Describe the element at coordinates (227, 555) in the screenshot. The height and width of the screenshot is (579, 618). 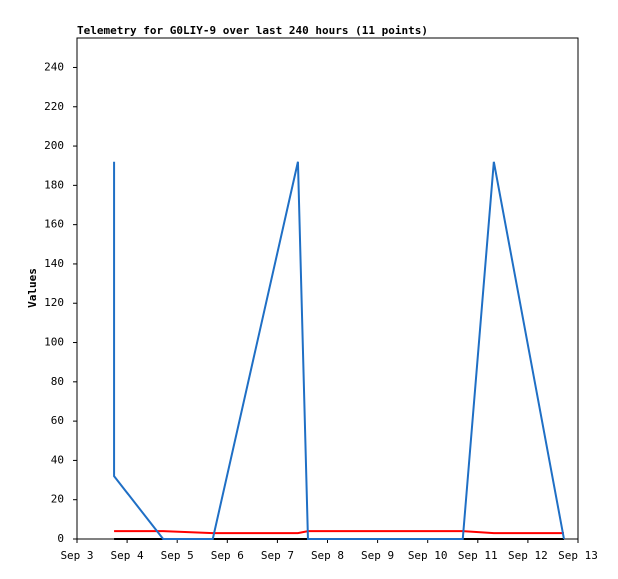
I see `x-tick-label: Sep 6` at that location.